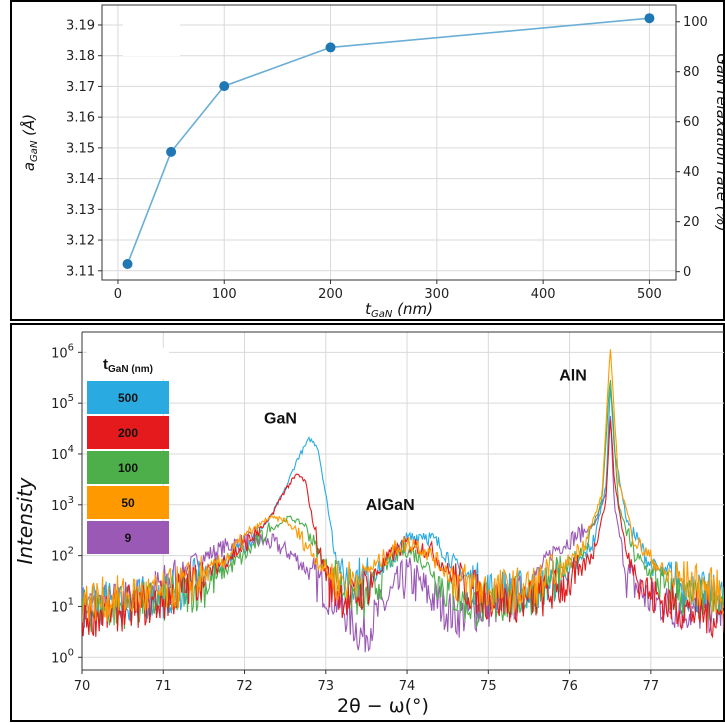 The width and height of the screenshot is (725, 723). I want to click on y-axis-label: aGaN (Å), so click(29, 142).